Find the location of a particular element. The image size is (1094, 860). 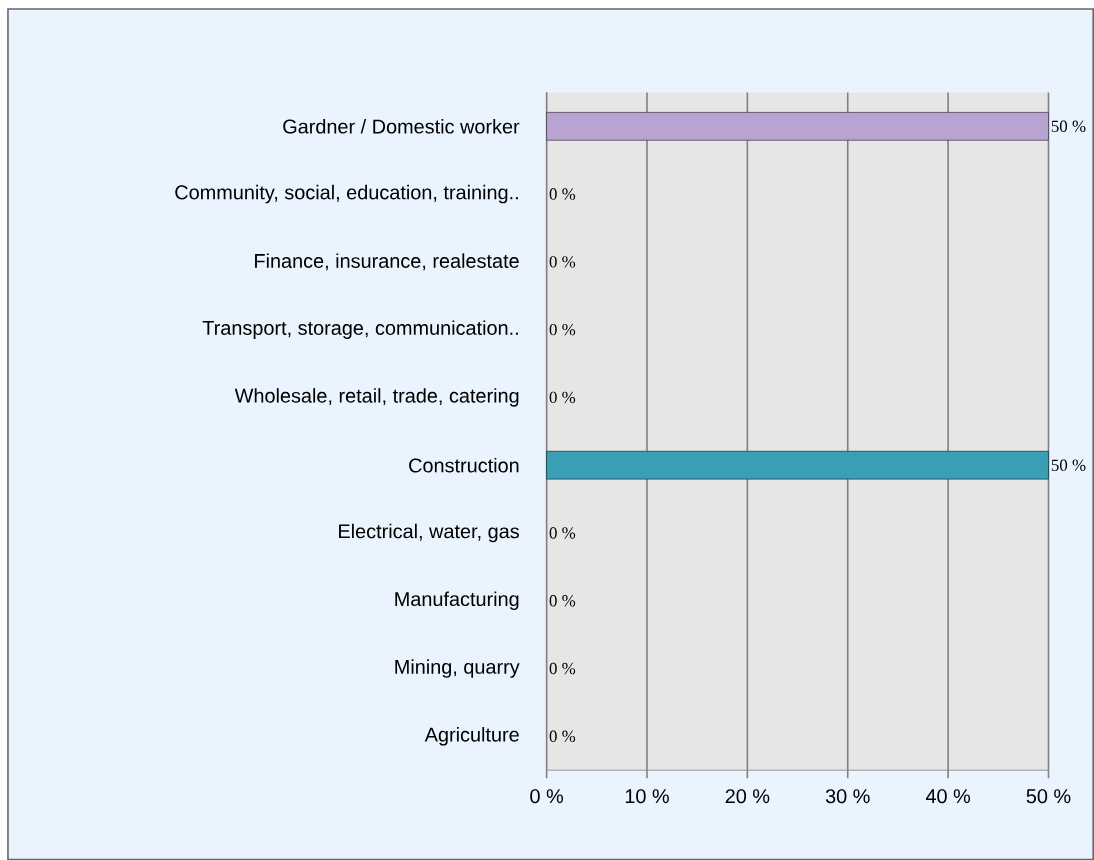

x-tick-label: 10 % is located at coordinates (647, 795).